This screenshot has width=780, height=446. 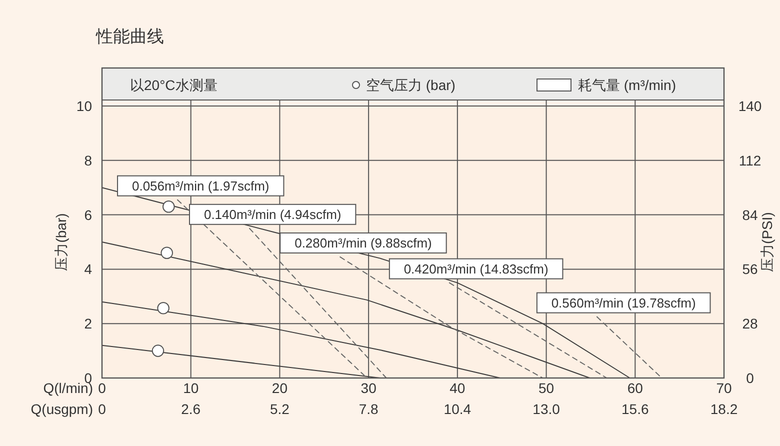 I want to click on text: 以20°C水测量, so click(x=174, y=85).